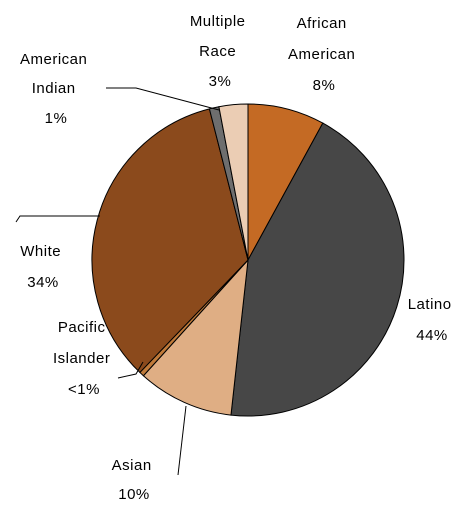 Image resolution: width=464 pixels, height=506 pixels. Describe the element at coordinates (84, 358) in the screenshot. I see `label-pacific-islander: Pacific Islander <1%` at that location.